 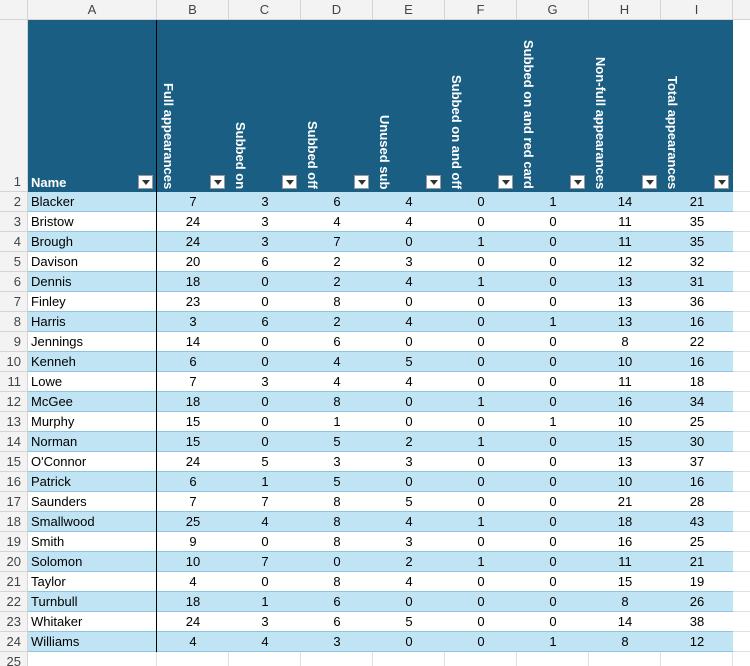 What do you see at coordinates (14, 322) in the screenshot?
I see `row-header: 8` at bounding box center [14, 322].